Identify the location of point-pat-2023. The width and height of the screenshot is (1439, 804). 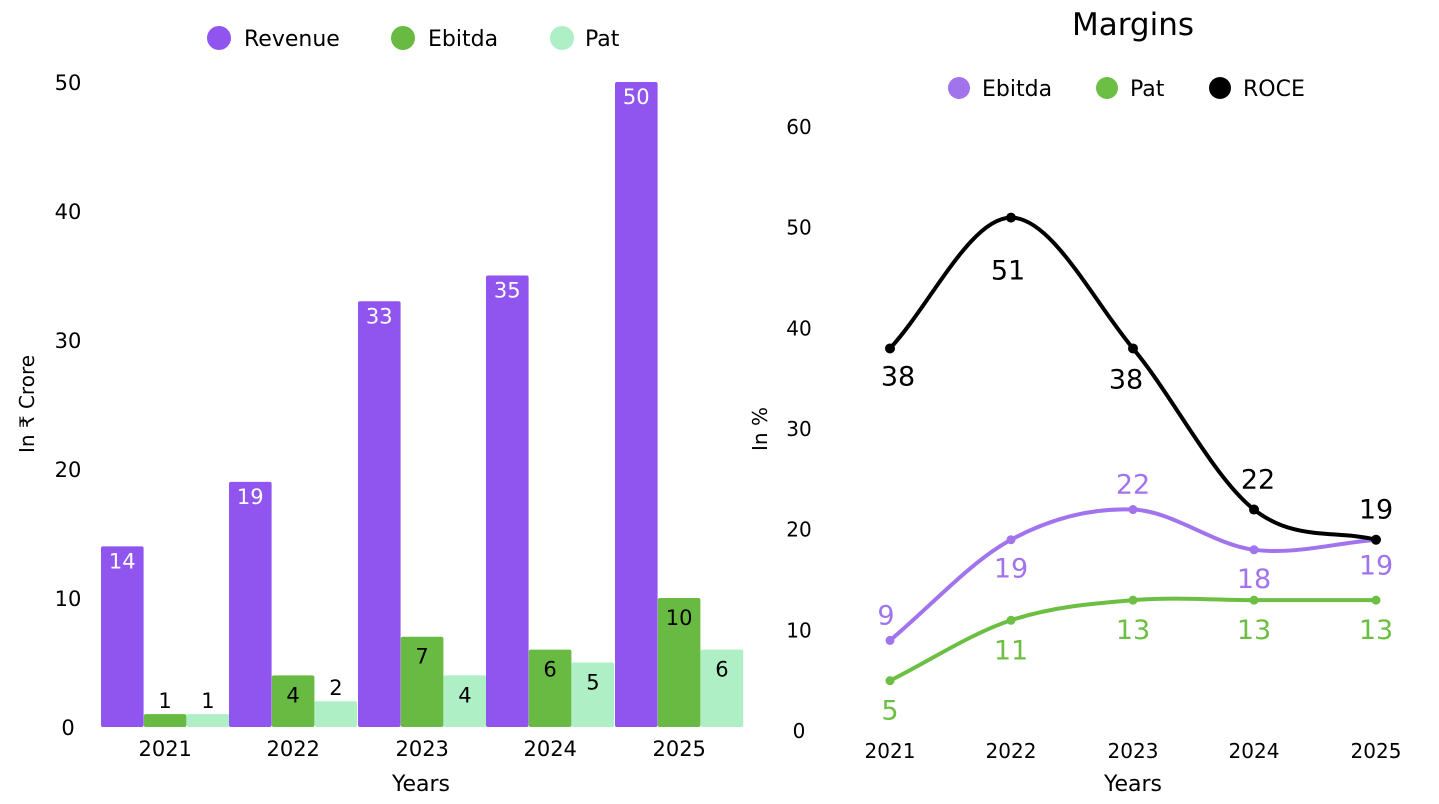
(1133, 600).